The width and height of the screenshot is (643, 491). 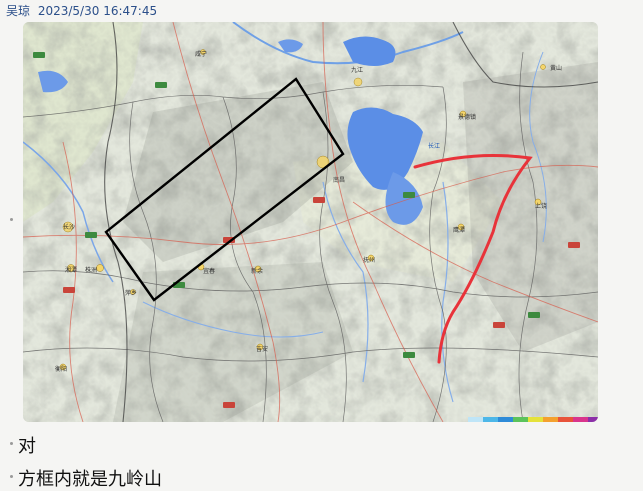 I want to click on map-label: 长江, so click(x=434, y=146).